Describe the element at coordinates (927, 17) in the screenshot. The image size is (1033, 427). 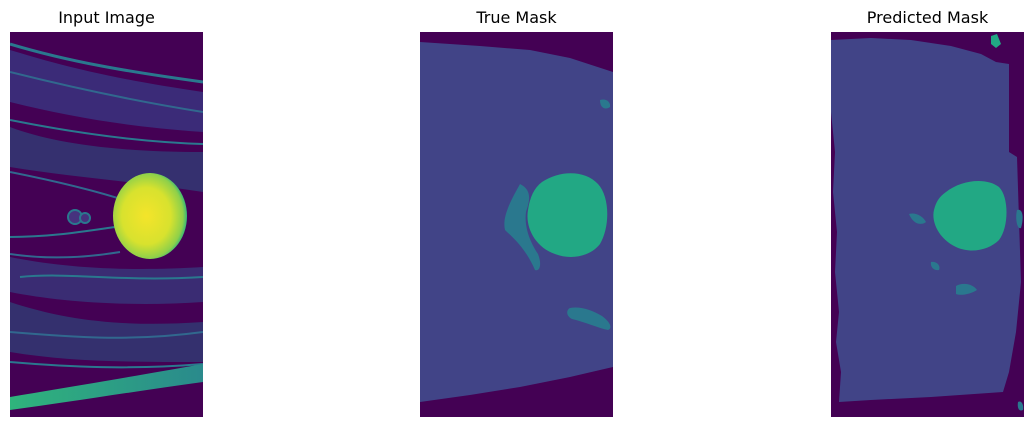
I see `predicted-mask-title: Predicted Mask` at that location.